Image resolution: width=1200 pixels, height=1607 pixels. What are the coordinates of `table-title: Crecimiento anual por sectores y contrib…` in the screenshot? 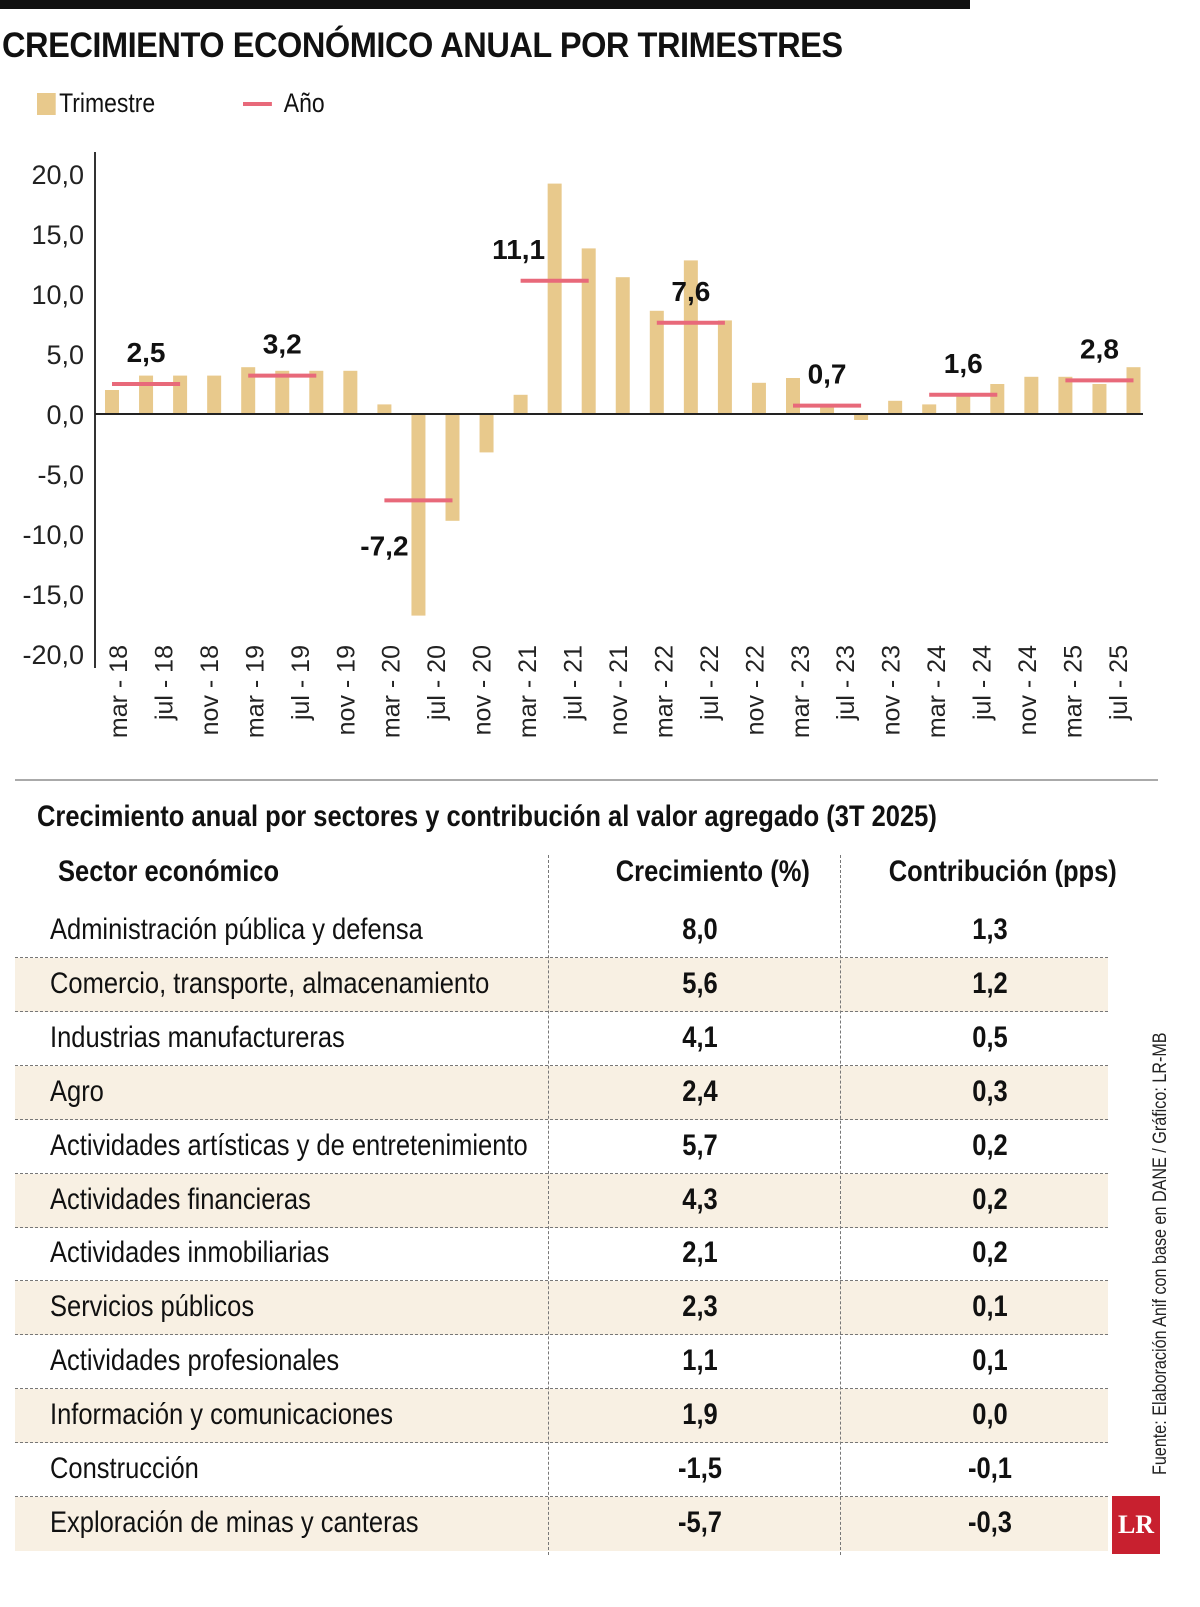 It's located at (487, 816).